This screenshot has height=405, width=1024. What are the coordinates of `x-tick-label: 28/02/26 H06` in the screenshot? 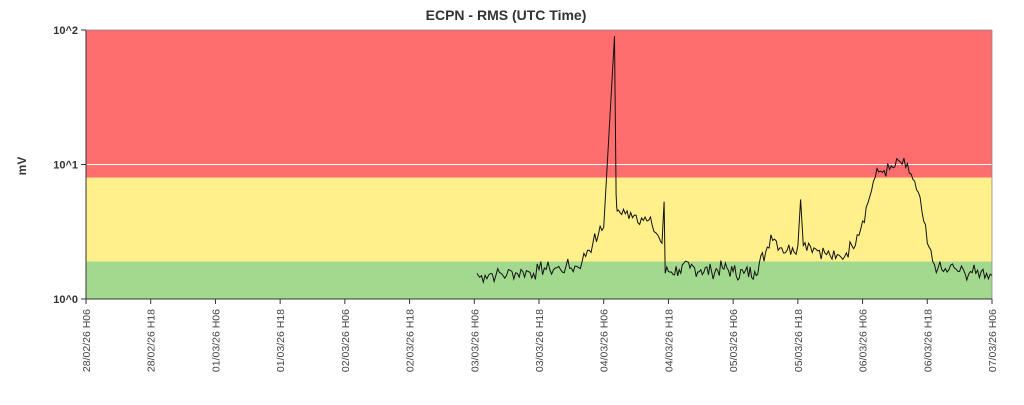 It's located at (87, 340).